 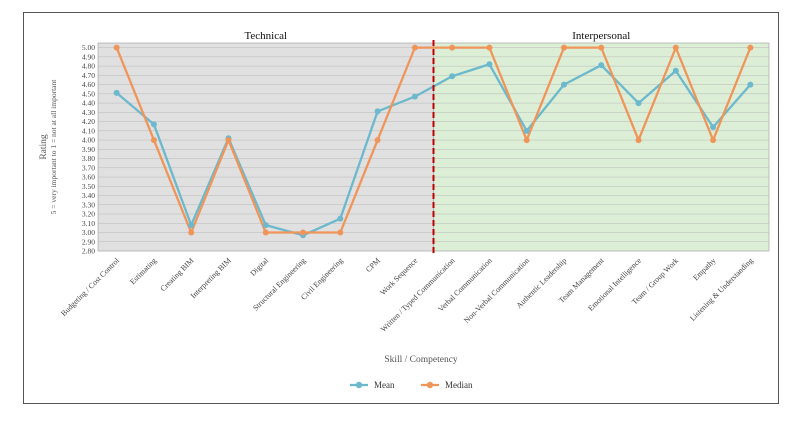 I want to click on y-tick-label: 3.90, so click(x=88, y=149).